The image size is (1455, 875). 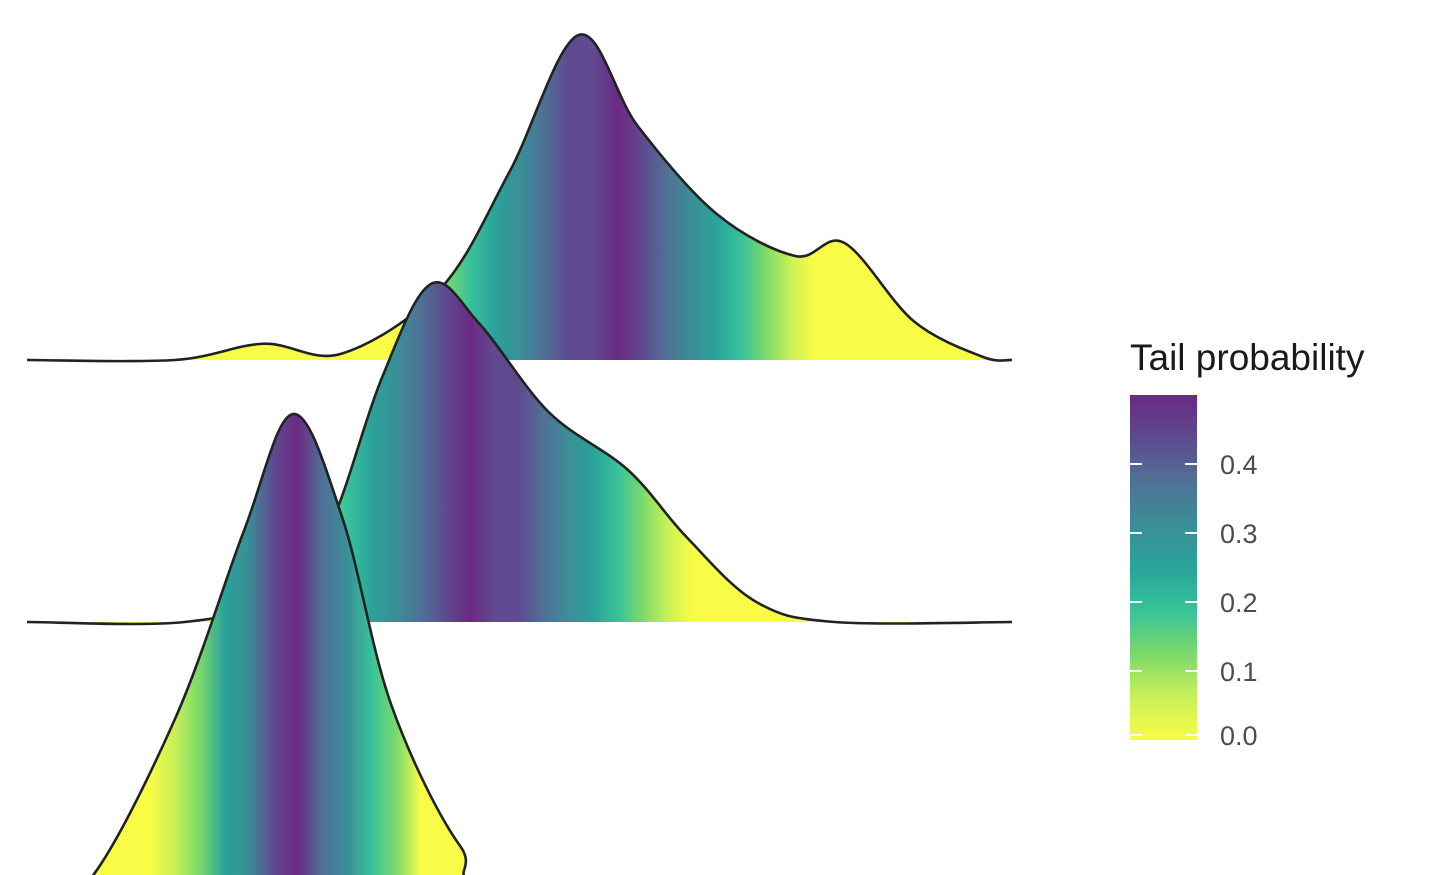 I want to click on legend-tick-label: 0.1, so click(x=1239, y=672).